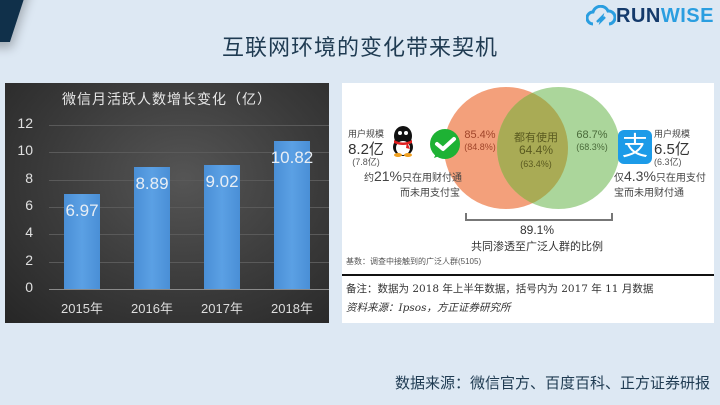 This screenshot has height=405, width=720. I want to click on logo-text-run: RUN, so click(638, 15).